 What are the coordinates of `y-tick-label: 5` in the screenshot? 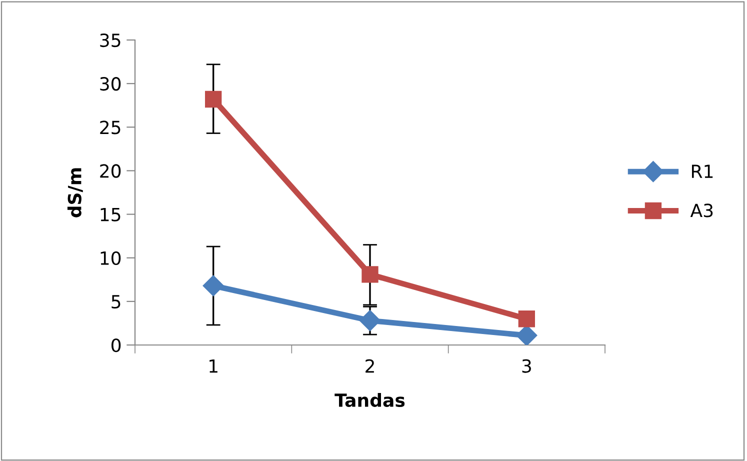 It's located at (116, 302).